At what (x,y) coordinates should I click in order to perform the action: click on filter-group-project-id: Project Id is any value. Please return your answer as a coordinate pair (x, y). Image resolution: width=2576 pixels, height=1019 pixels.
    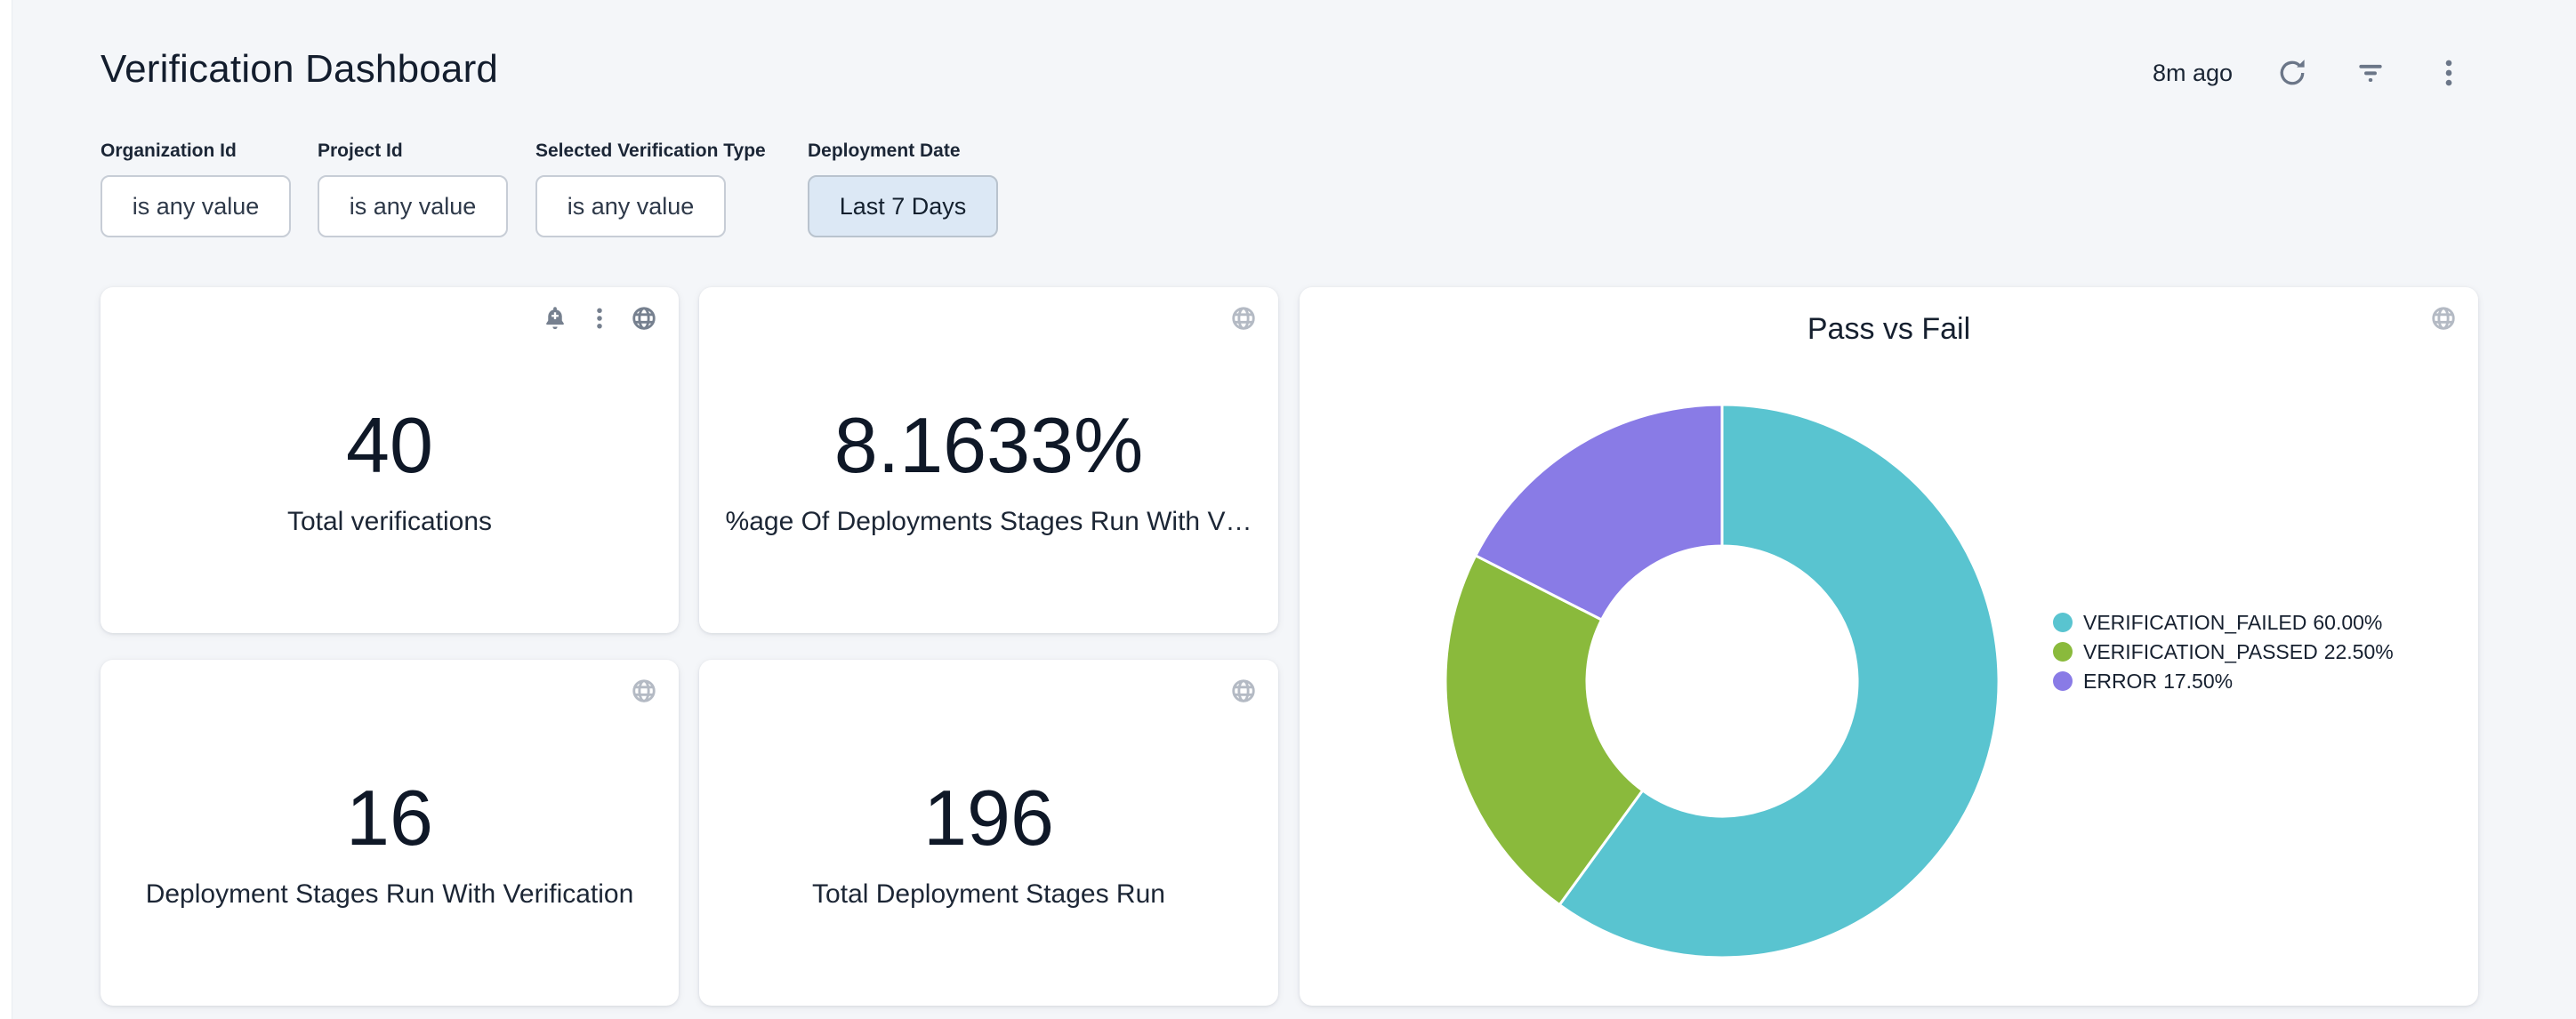
    Looking at the image, I should click on (413, 188).